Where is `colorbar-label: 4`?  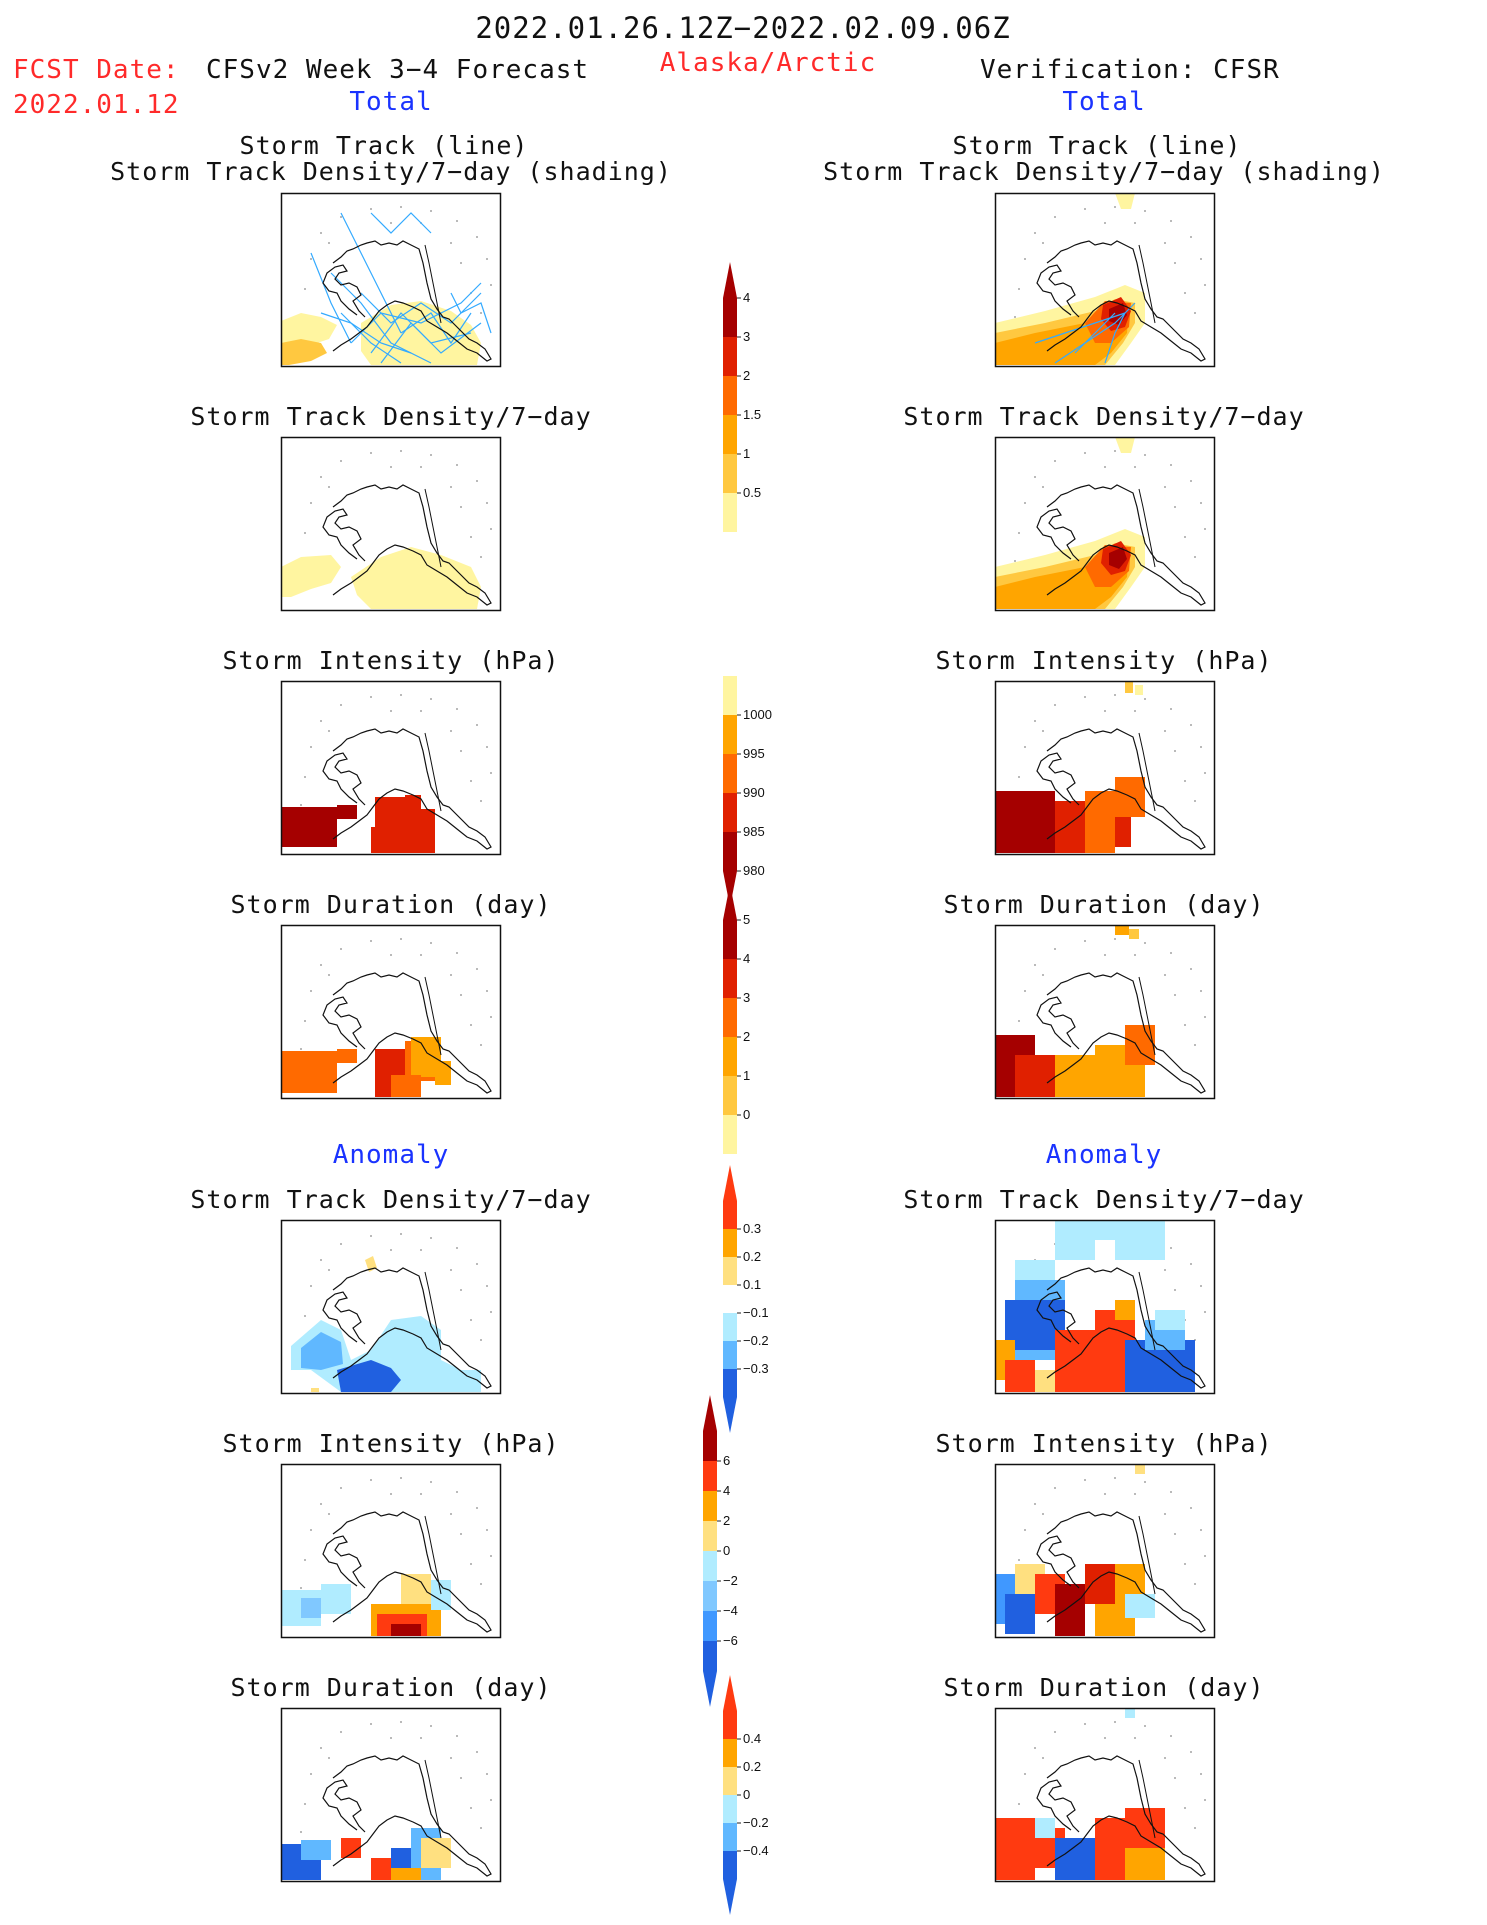 colorbar-label: 4 is located at coordinates (726, 1490).